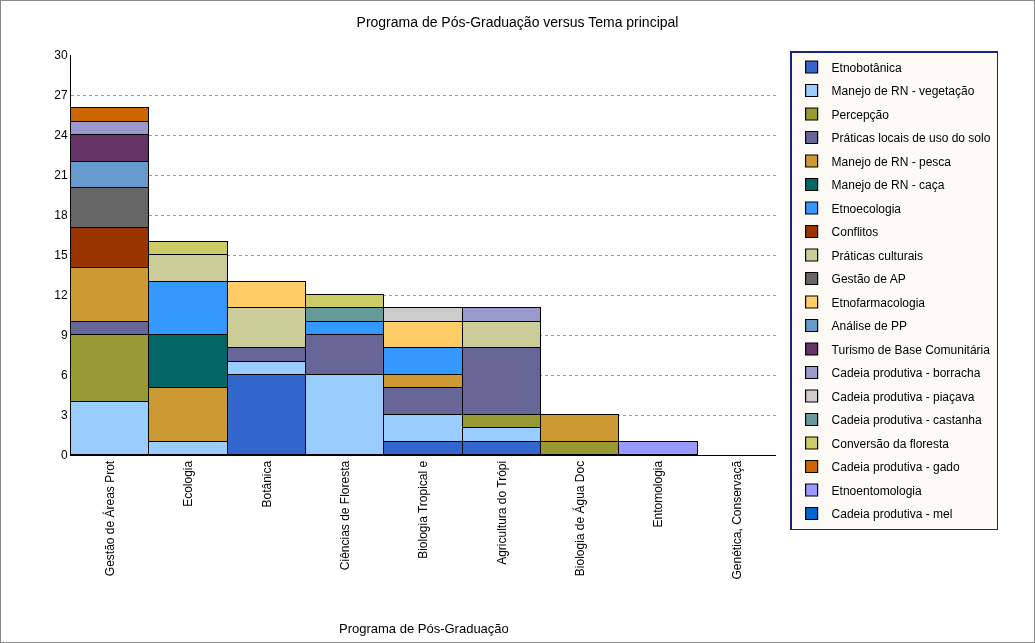 The height and width of the screenshot is (643, 1035). What do you see at coordinates (188, 483) in the screenshot?
I see `x-tick-label: Ecologia` at bounding box center [188, 483].